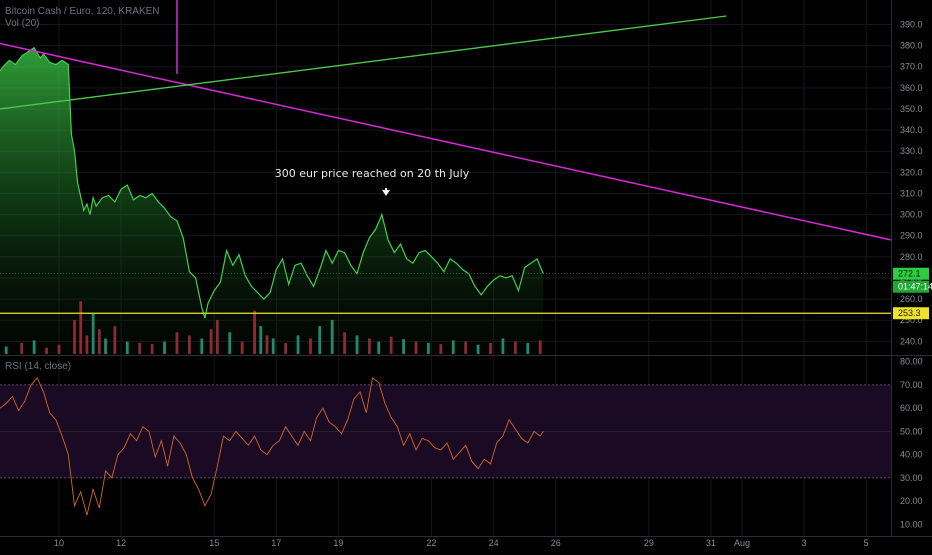  What do you see at coordinates (866, 543) in the screenshot?
I see `x-tick-label: 5` at bounding box center [866, 543].